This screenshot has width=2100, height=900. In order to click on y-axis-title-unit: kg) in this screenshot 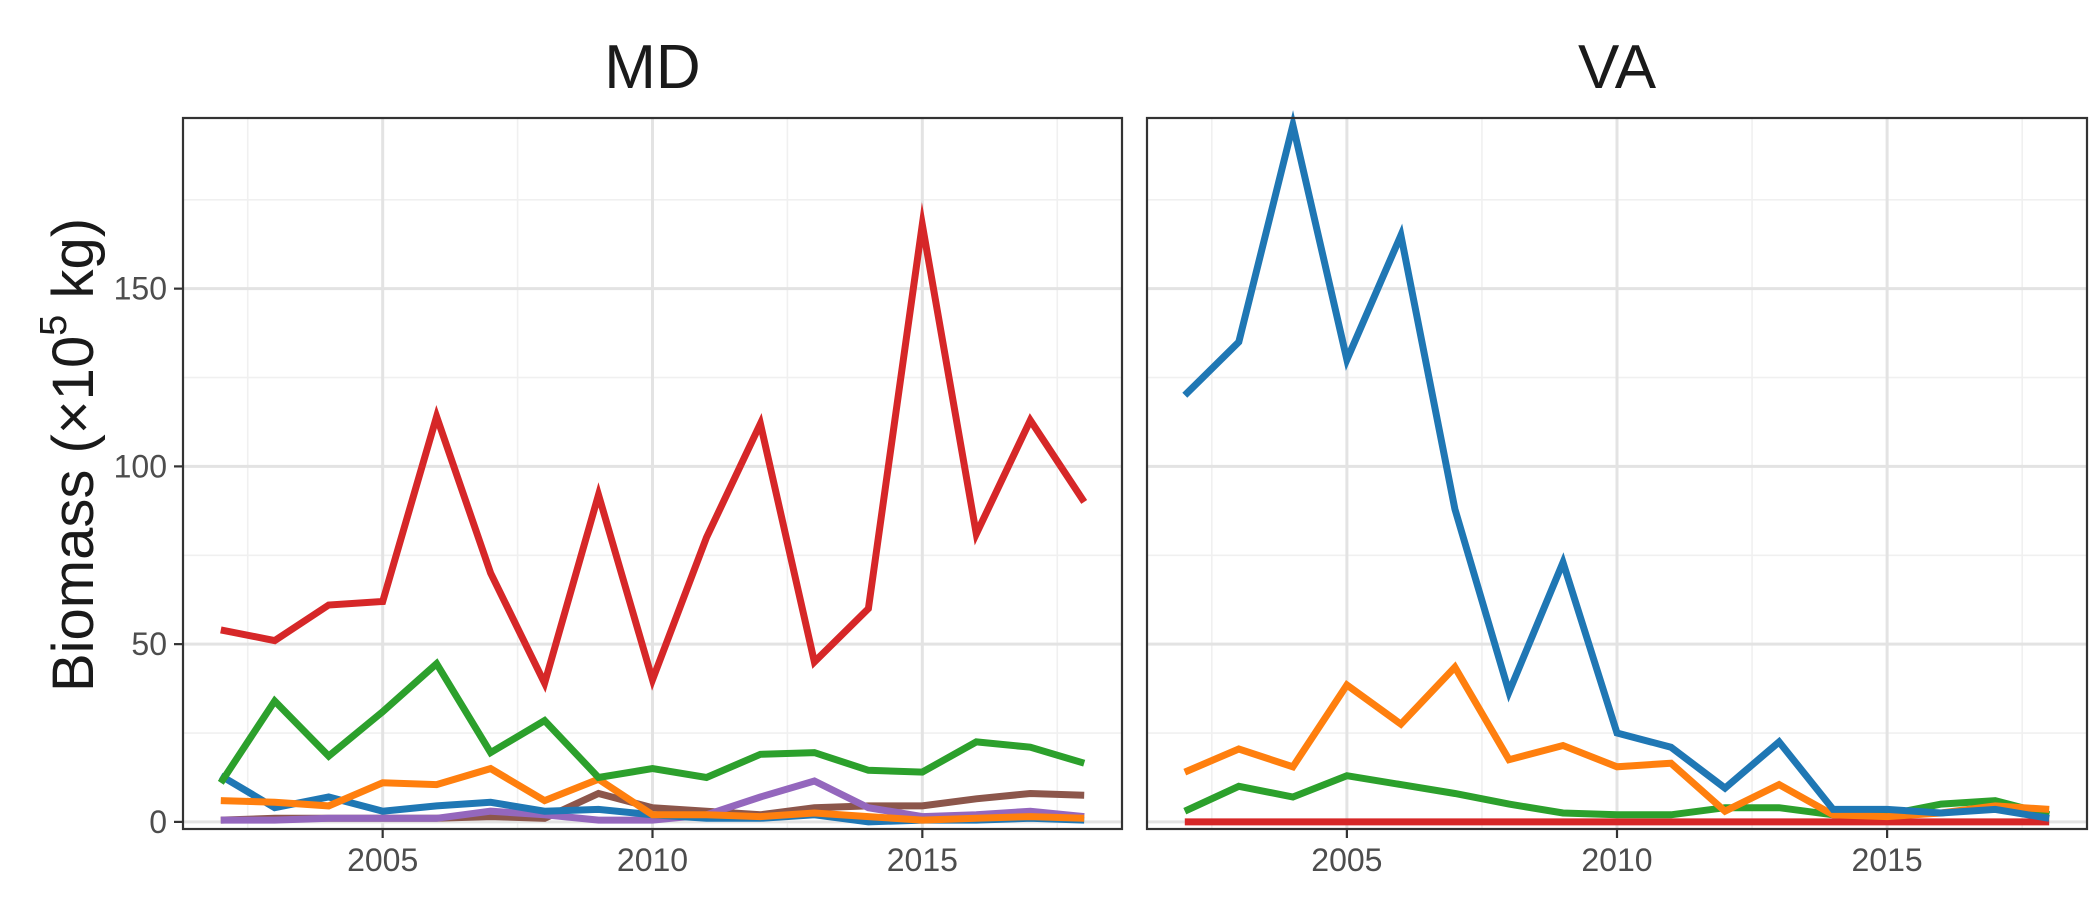, I will do `click(73, 266)`.